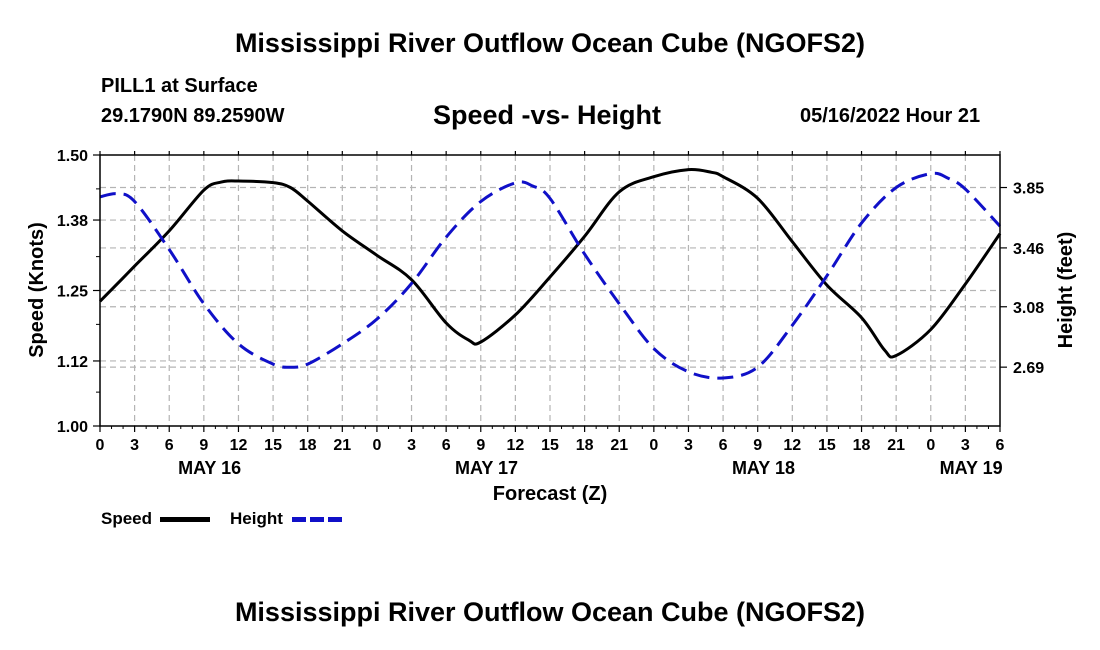 Image resolution: width=1100 pixels, height=650 pixels. I want to click on y2-tick-label: 2.69, so click(1028, 368).